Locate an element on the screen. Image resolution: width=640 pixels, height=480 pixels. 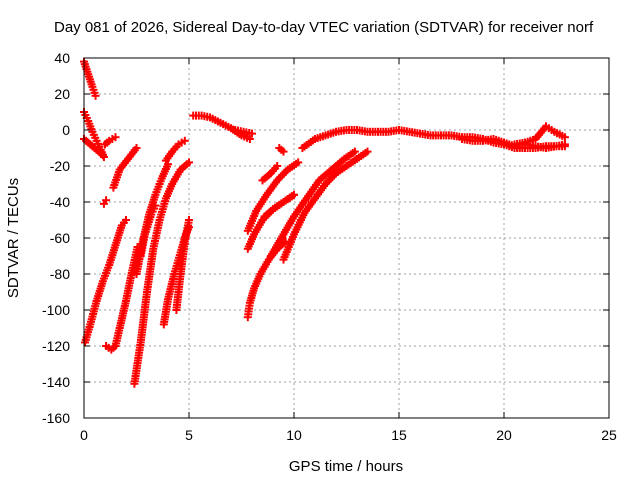
y-axis-title: SDTVAR / TECUs is located at coordinates (13, 238).